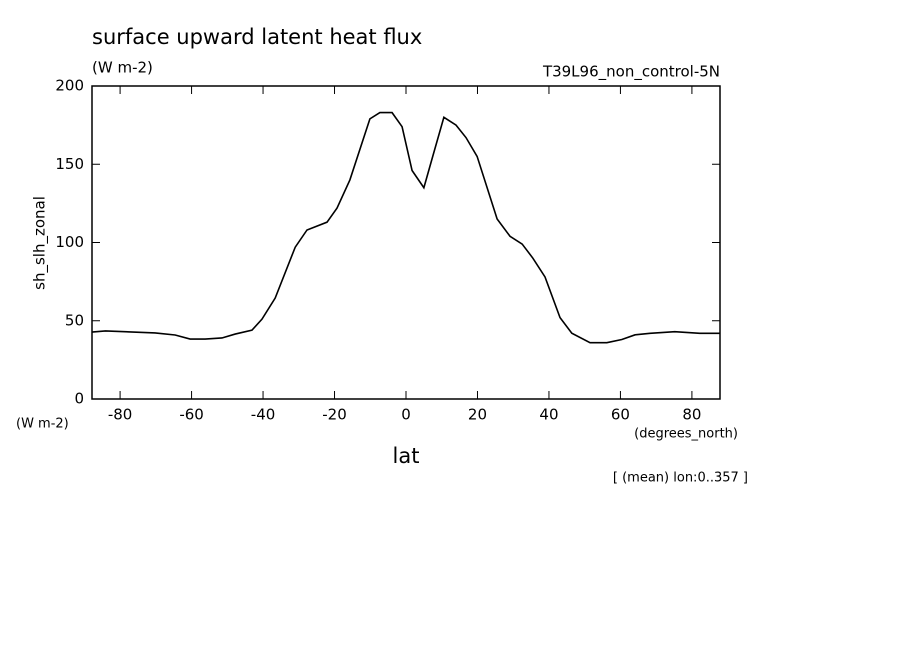  What do you see at coordinates (620, 415) in the screenshot?
I see `x-tick-label: 60` at bounding box center [620, 415].